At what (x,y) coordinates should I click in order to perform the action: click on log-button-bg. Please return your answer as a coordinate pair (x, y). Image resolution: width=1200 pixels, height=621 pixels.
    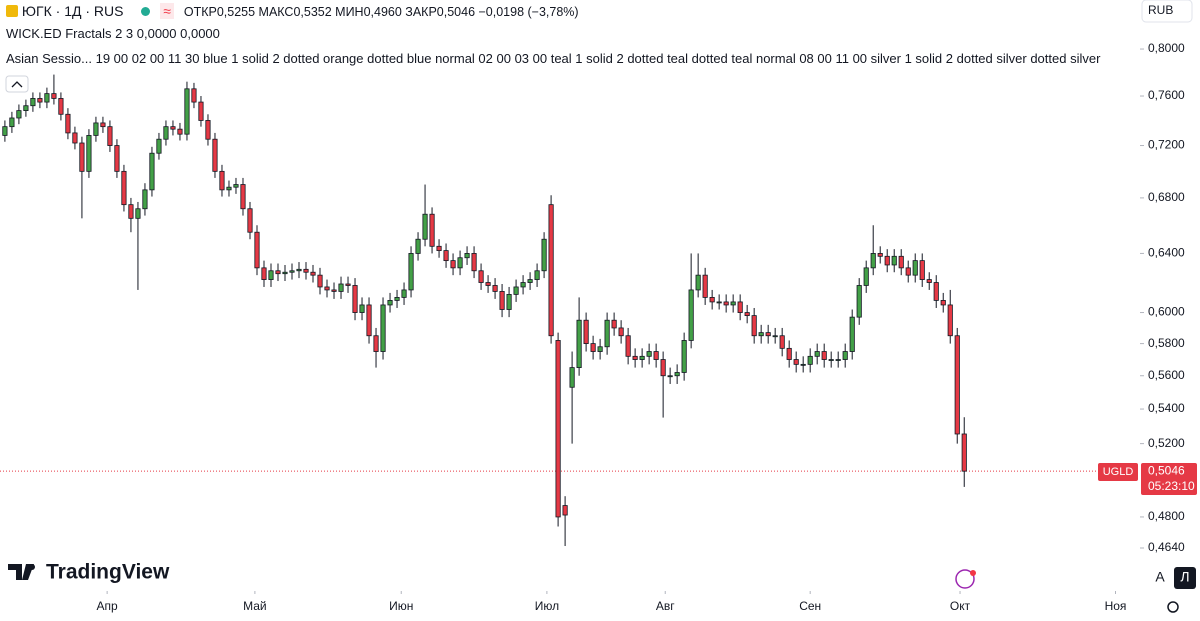
    Looking at the image, I should click on (1185, 578).